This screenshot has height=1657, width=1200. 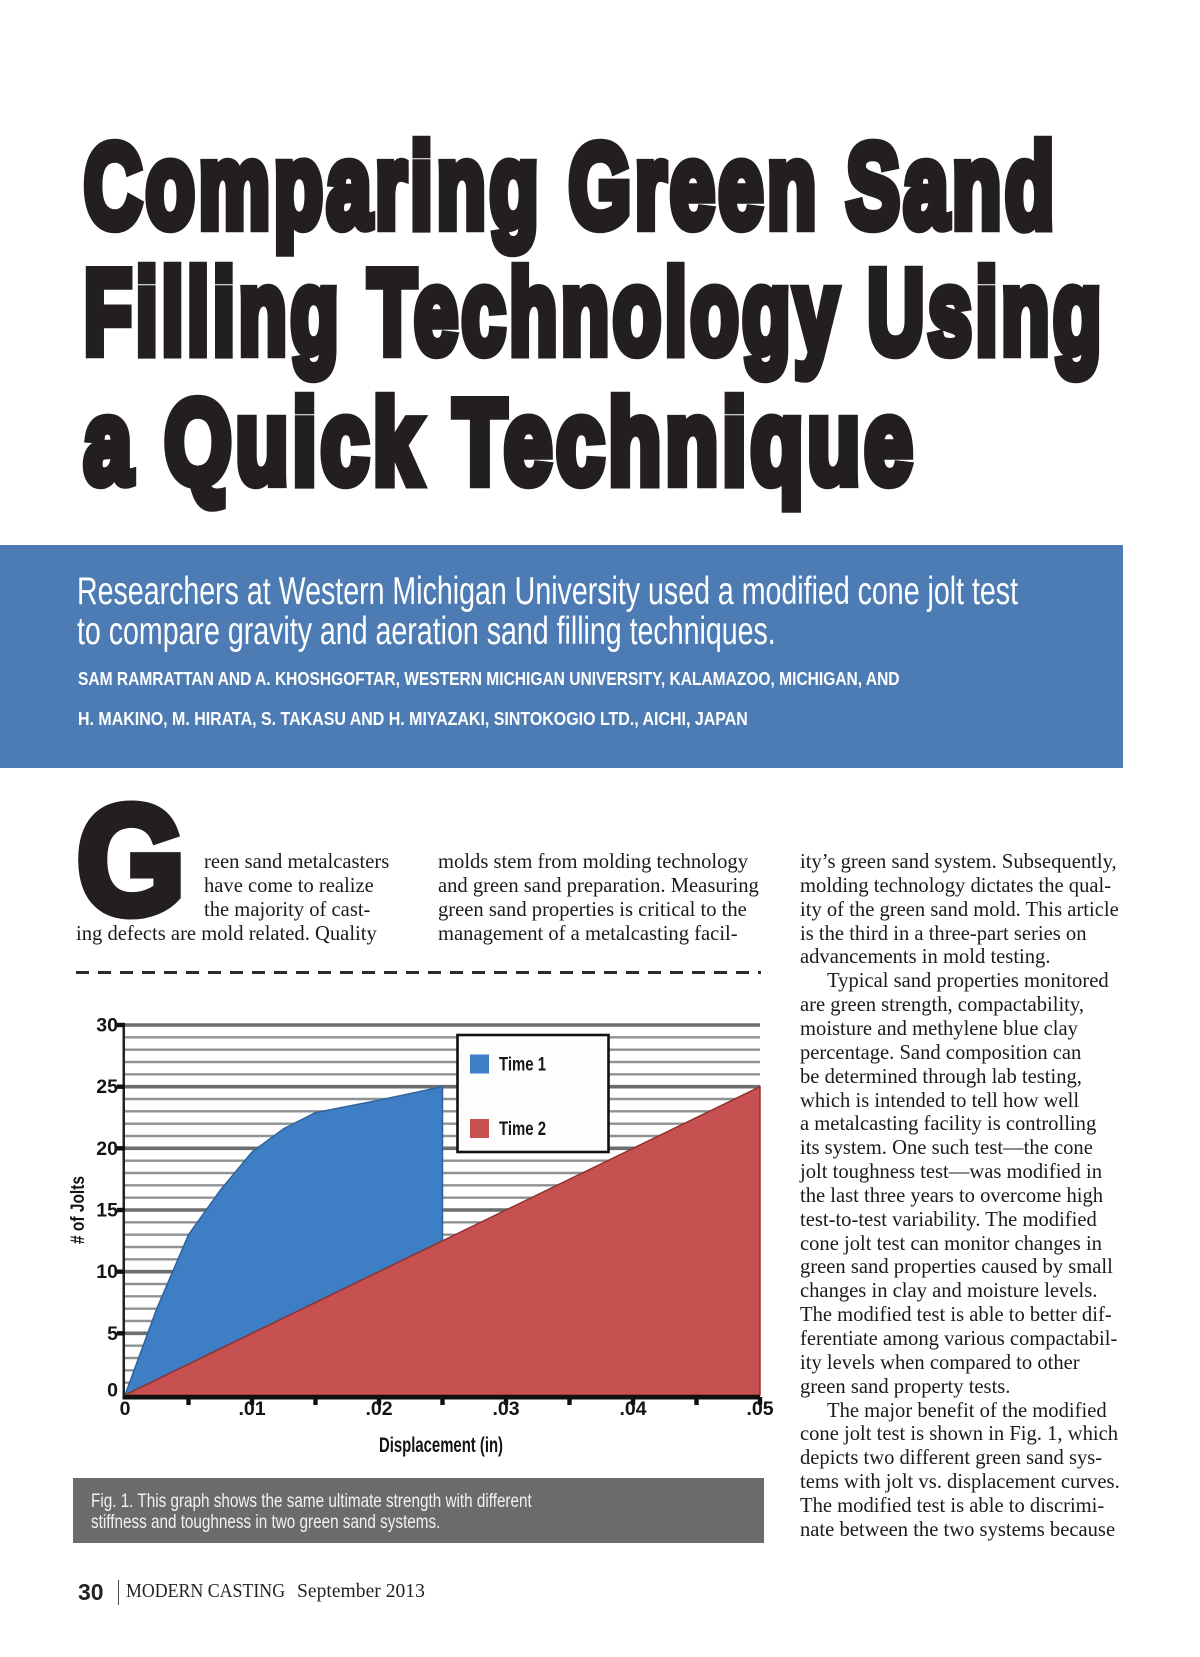 I want to click on svg-text: 30, so click(x=107, y=1026).